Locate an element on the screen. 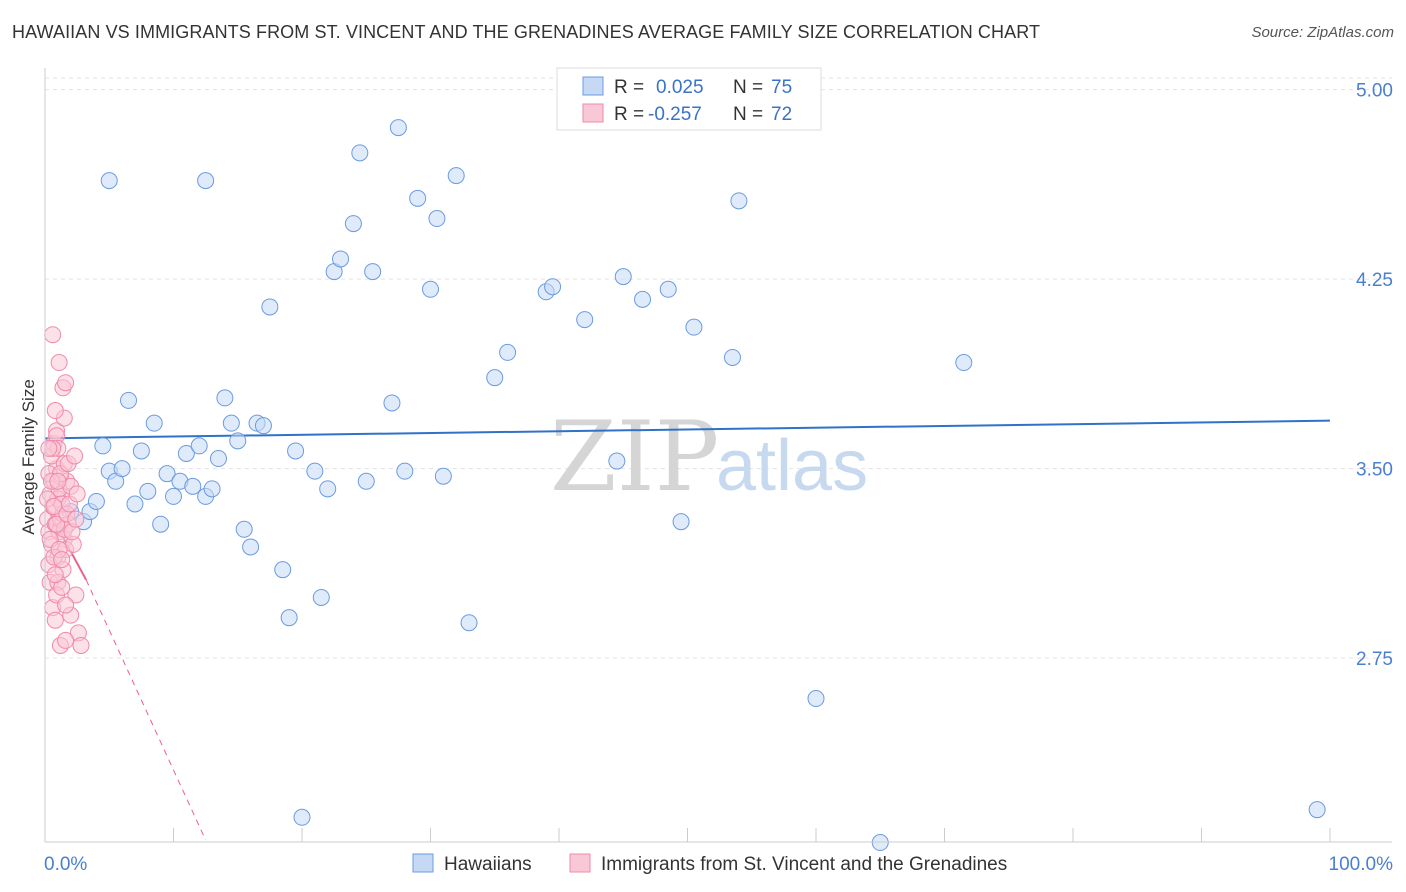  legend-r-value-1: 0.025 is located at coordinates (680, 87).